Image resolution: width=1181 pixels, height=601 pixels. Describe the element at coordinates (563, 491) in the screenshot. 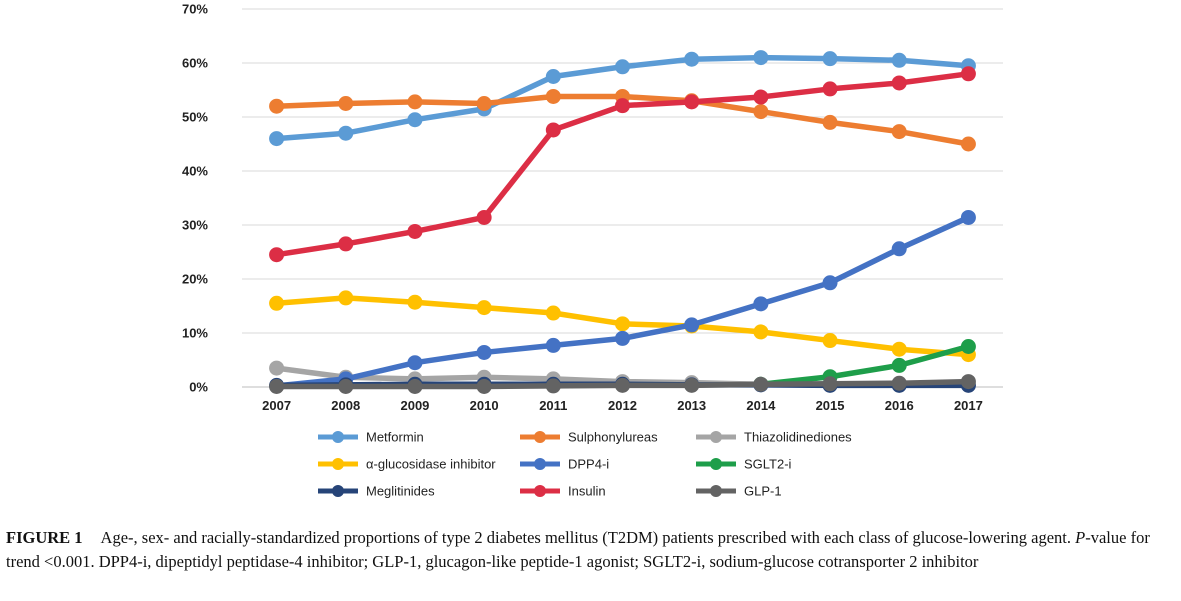

I see `legend-item-insulin: Insulin` at that location.